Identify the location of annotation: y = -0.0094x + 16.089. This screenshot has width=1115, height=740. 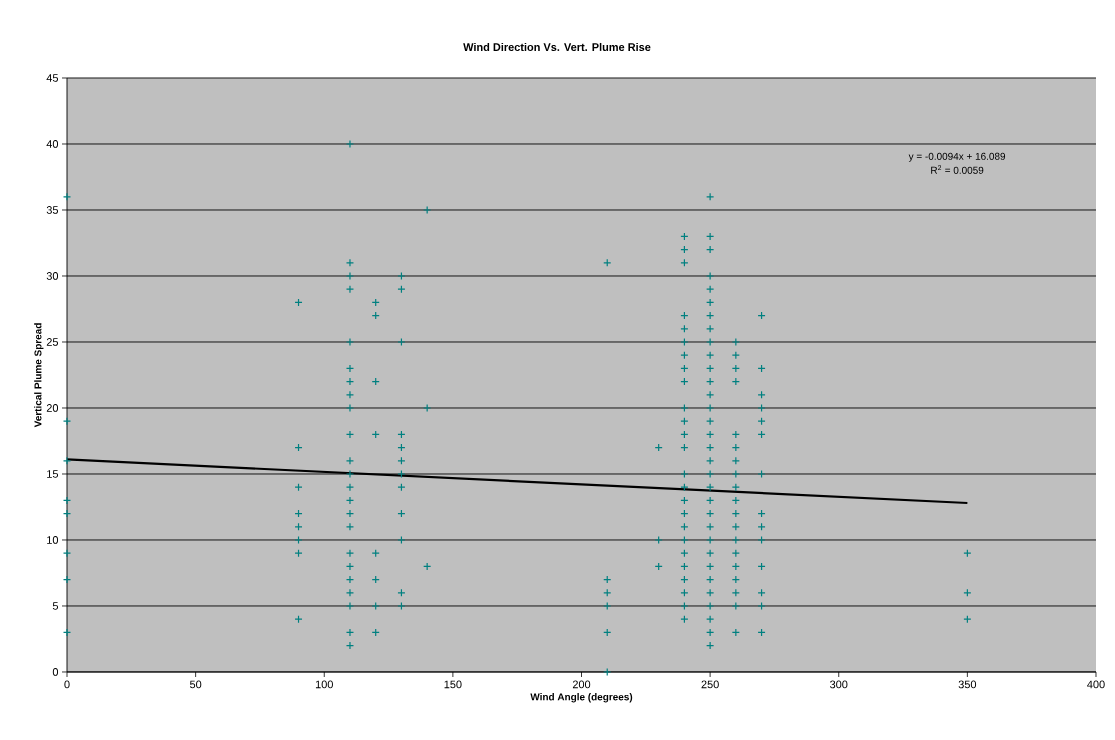
(957, 157).